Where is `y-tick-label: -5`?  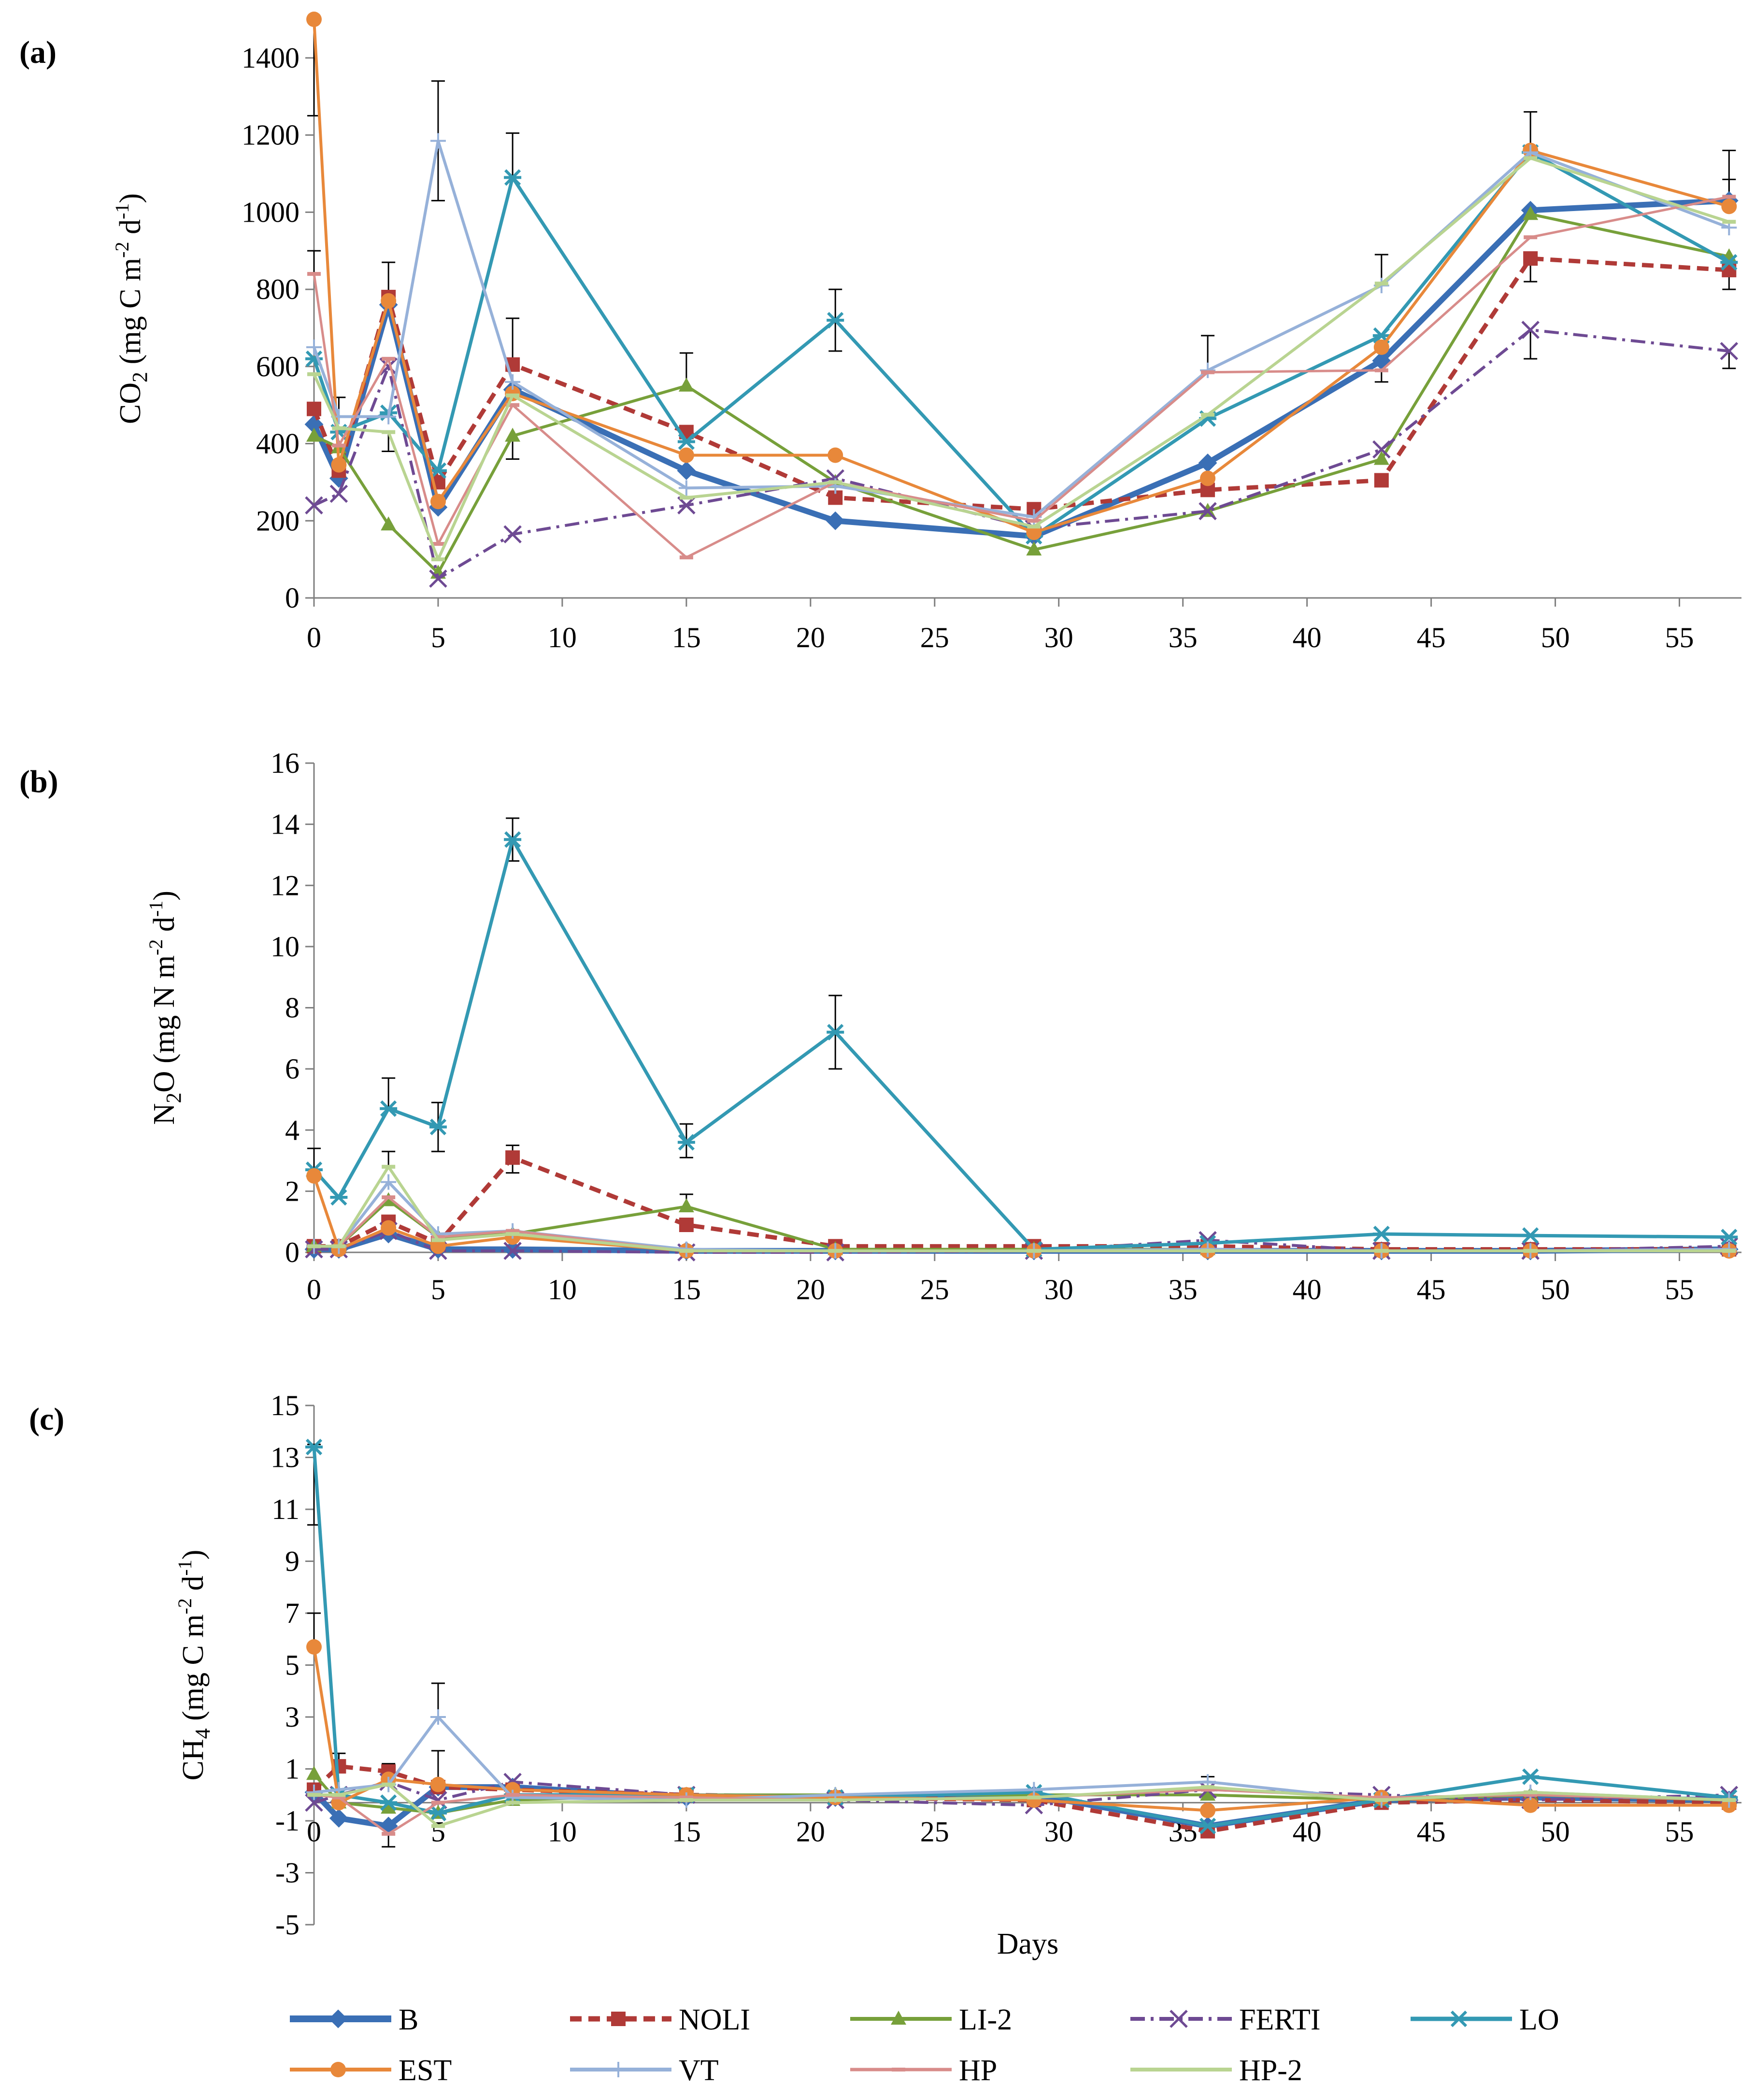 y-tick-label: -5 is located at coordinates (288, 1925).